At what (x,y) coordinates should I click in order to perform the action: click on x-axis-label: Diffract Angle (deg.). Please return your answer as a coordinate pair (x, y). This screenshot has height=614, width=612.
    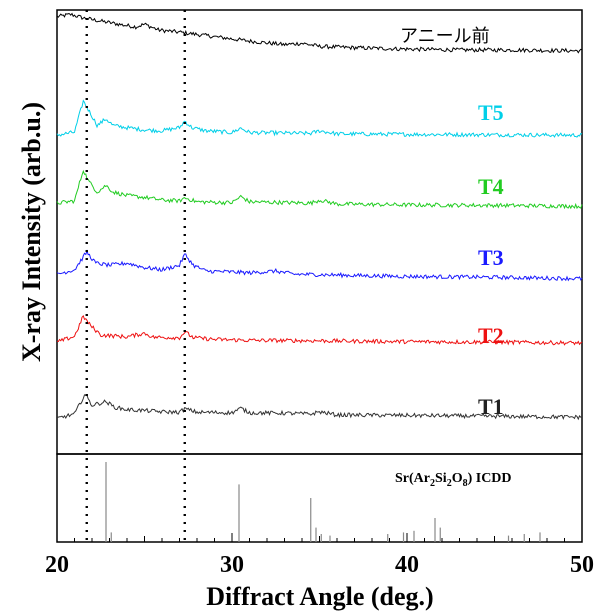
    Looking at the image, I should click on (319, 596).